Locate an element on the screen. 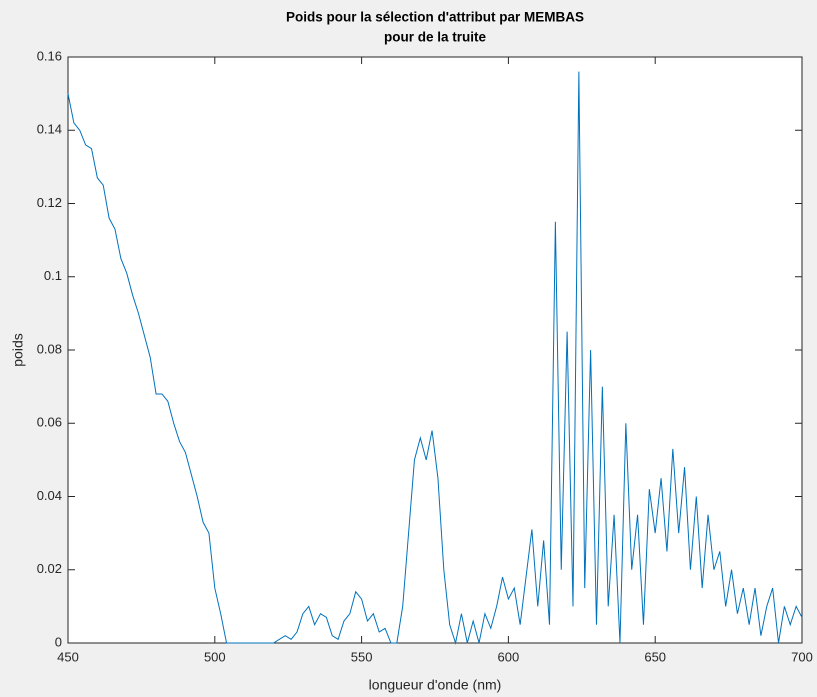 Image resolution: width=817 pixels, height=697 pixels. x-tick-label: 650 is located at coordinates (655, 656).